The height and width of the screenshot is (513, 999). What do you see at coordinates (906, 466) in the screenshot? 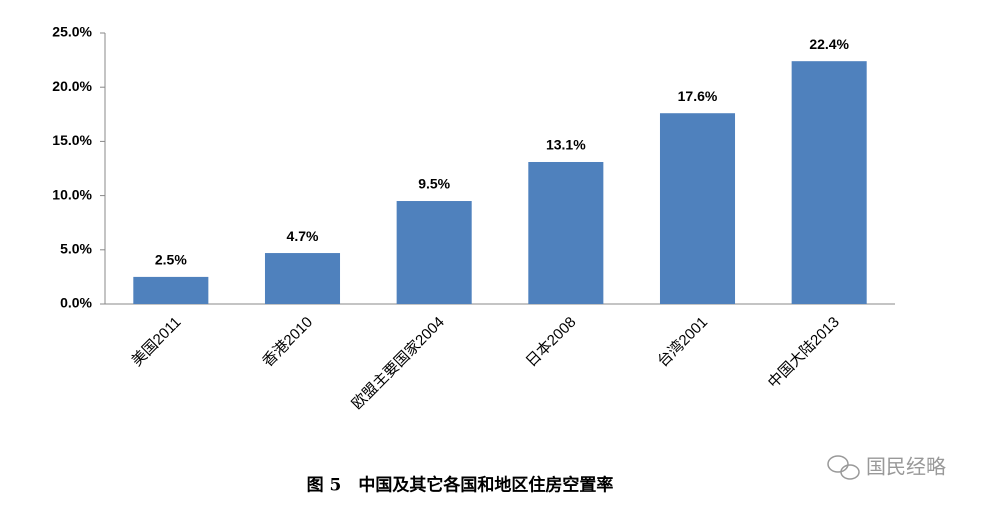
I see `watermark: 国民经略` at bounding box center [906, 466].